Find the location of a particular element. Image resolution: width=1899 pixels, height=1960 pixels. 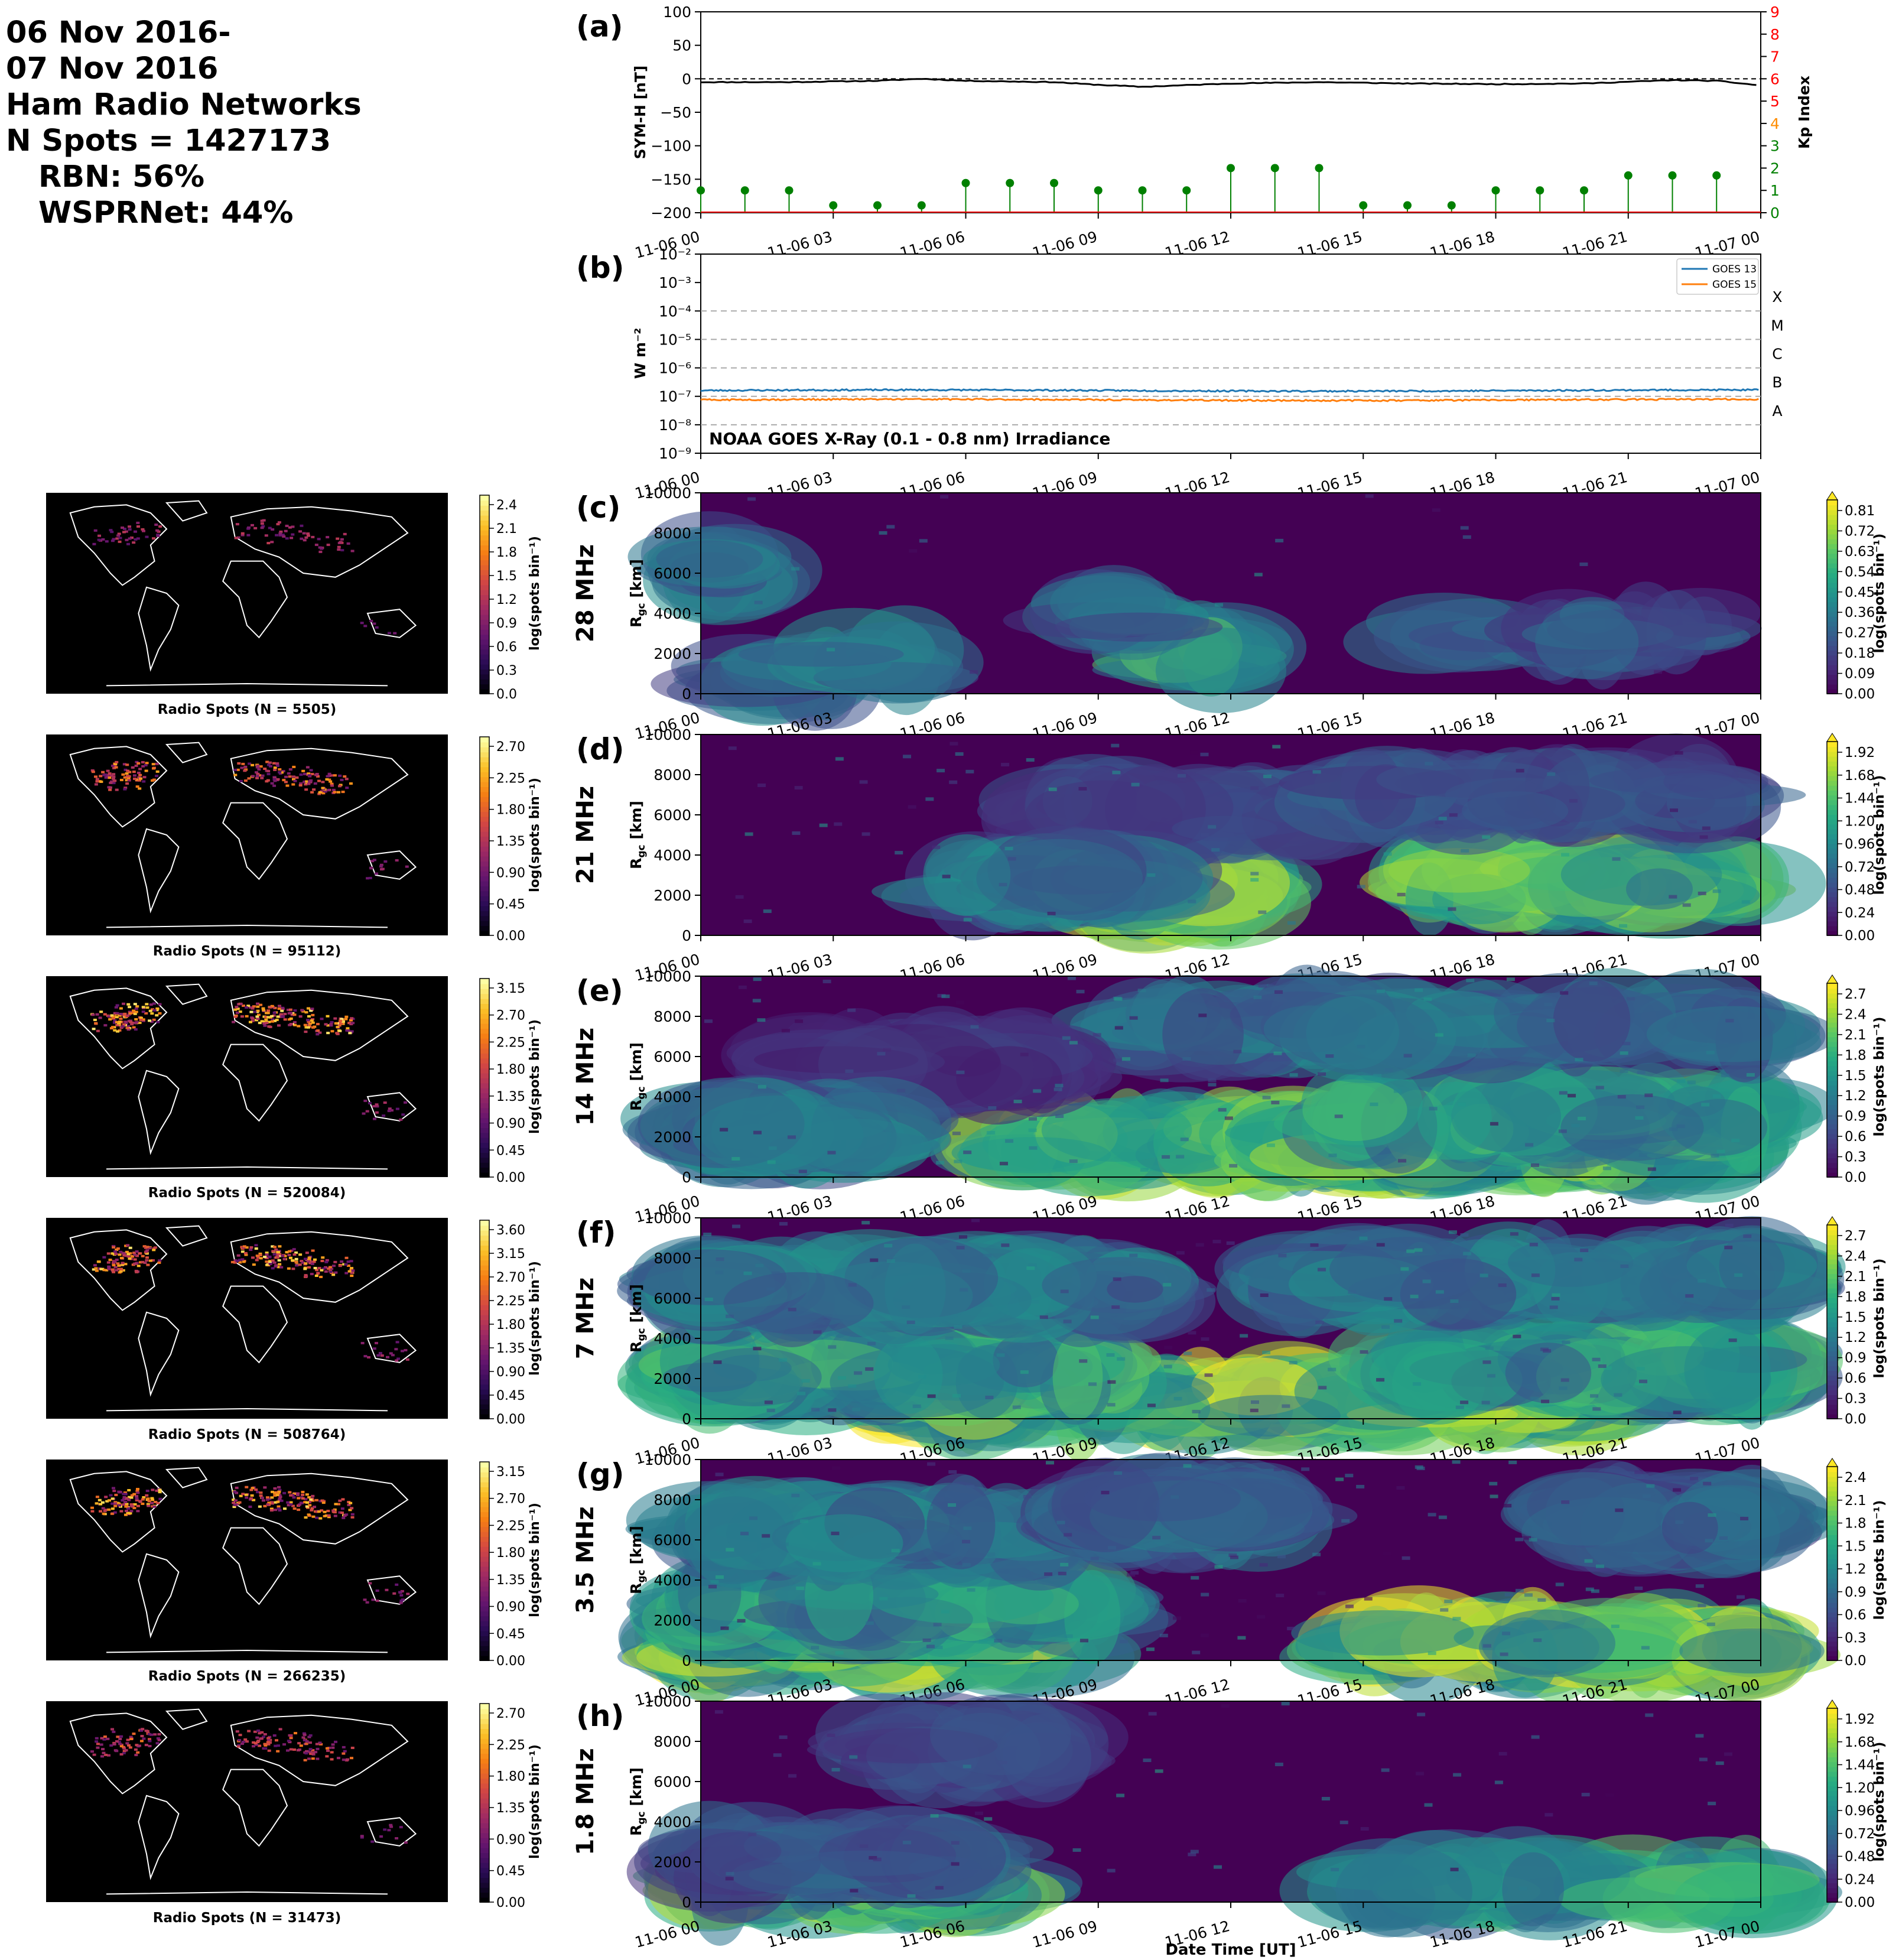

panel-b-ytick-label: 10⁻⁹ is located at coordinates (675, 453).